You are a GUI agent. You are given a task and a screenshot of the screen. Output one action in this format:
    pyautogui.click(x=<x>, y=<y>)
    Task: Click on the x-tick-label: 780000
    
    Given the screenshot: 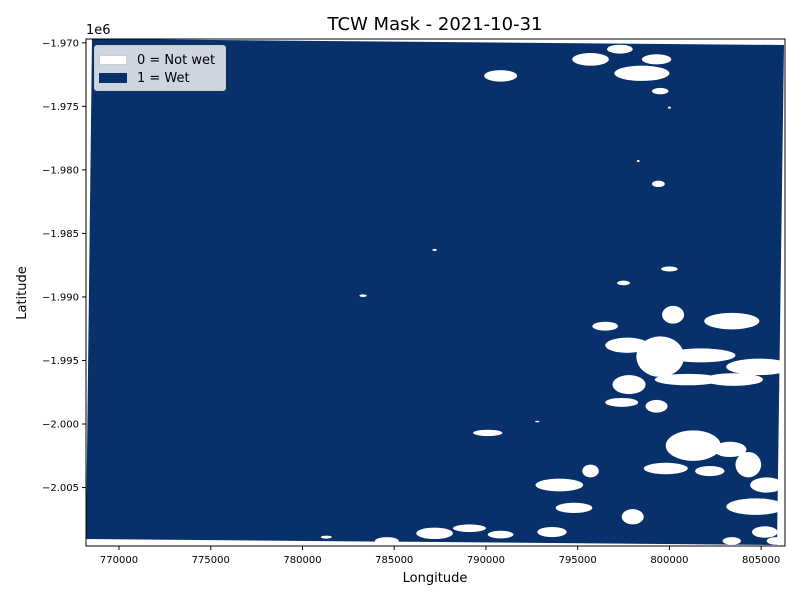 What is the action you would take?
    pyautogui.click(x=302, y=560)
    